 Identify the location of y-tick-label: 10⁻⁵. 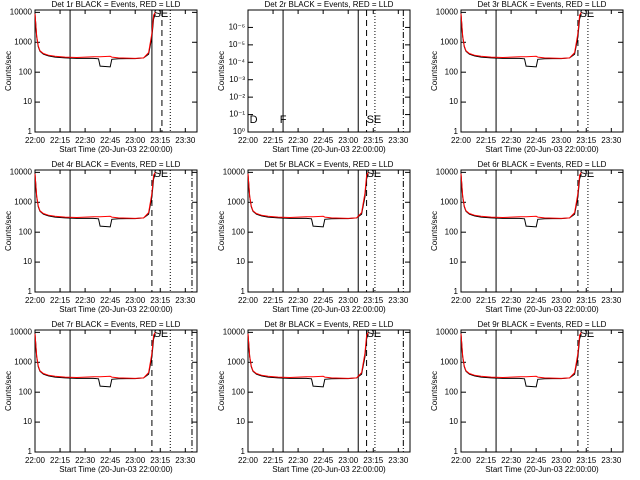
(237, 44).